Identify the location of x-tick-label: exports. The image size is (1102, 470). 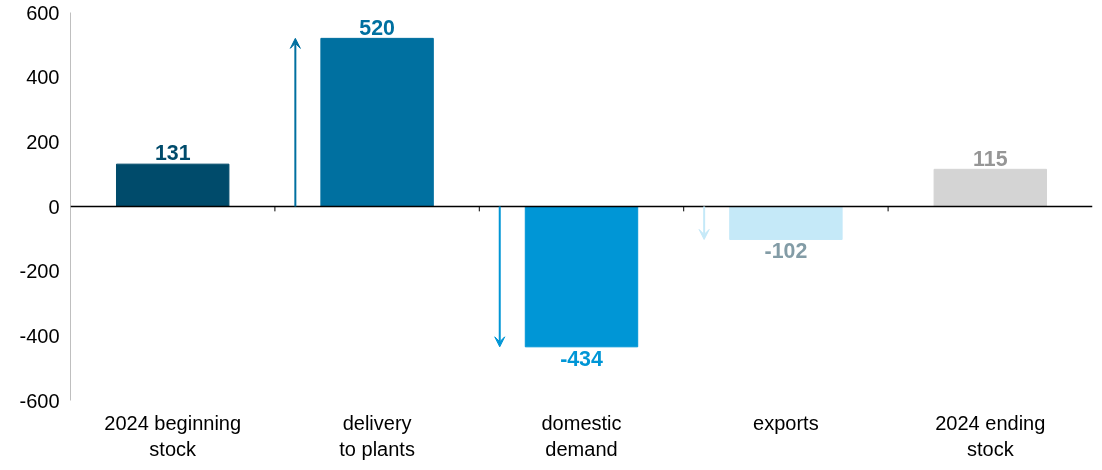
(786, 422).